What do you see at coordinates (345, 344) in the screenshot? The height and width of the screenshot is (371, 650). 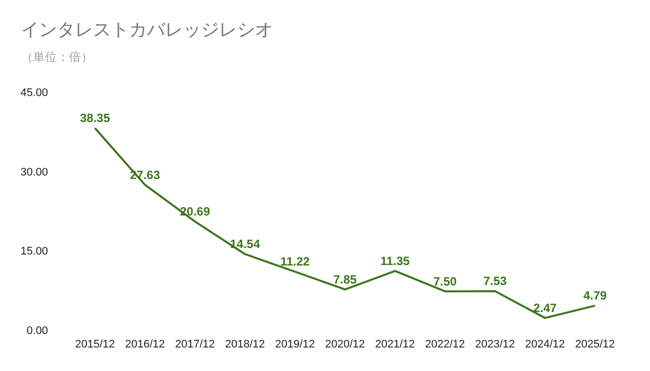 I see `x-tick-label: 2020/12` at bounding box center [345, 344].